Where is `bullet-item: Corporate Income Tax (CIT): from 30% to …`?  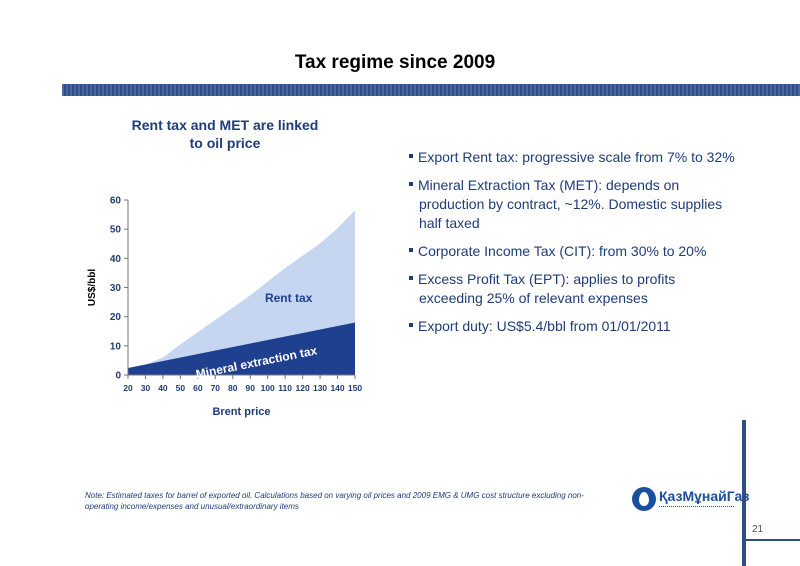
bullet-item: Corporate Income Tax (CIT): from 30% to … is located at coordinates (572, 251).